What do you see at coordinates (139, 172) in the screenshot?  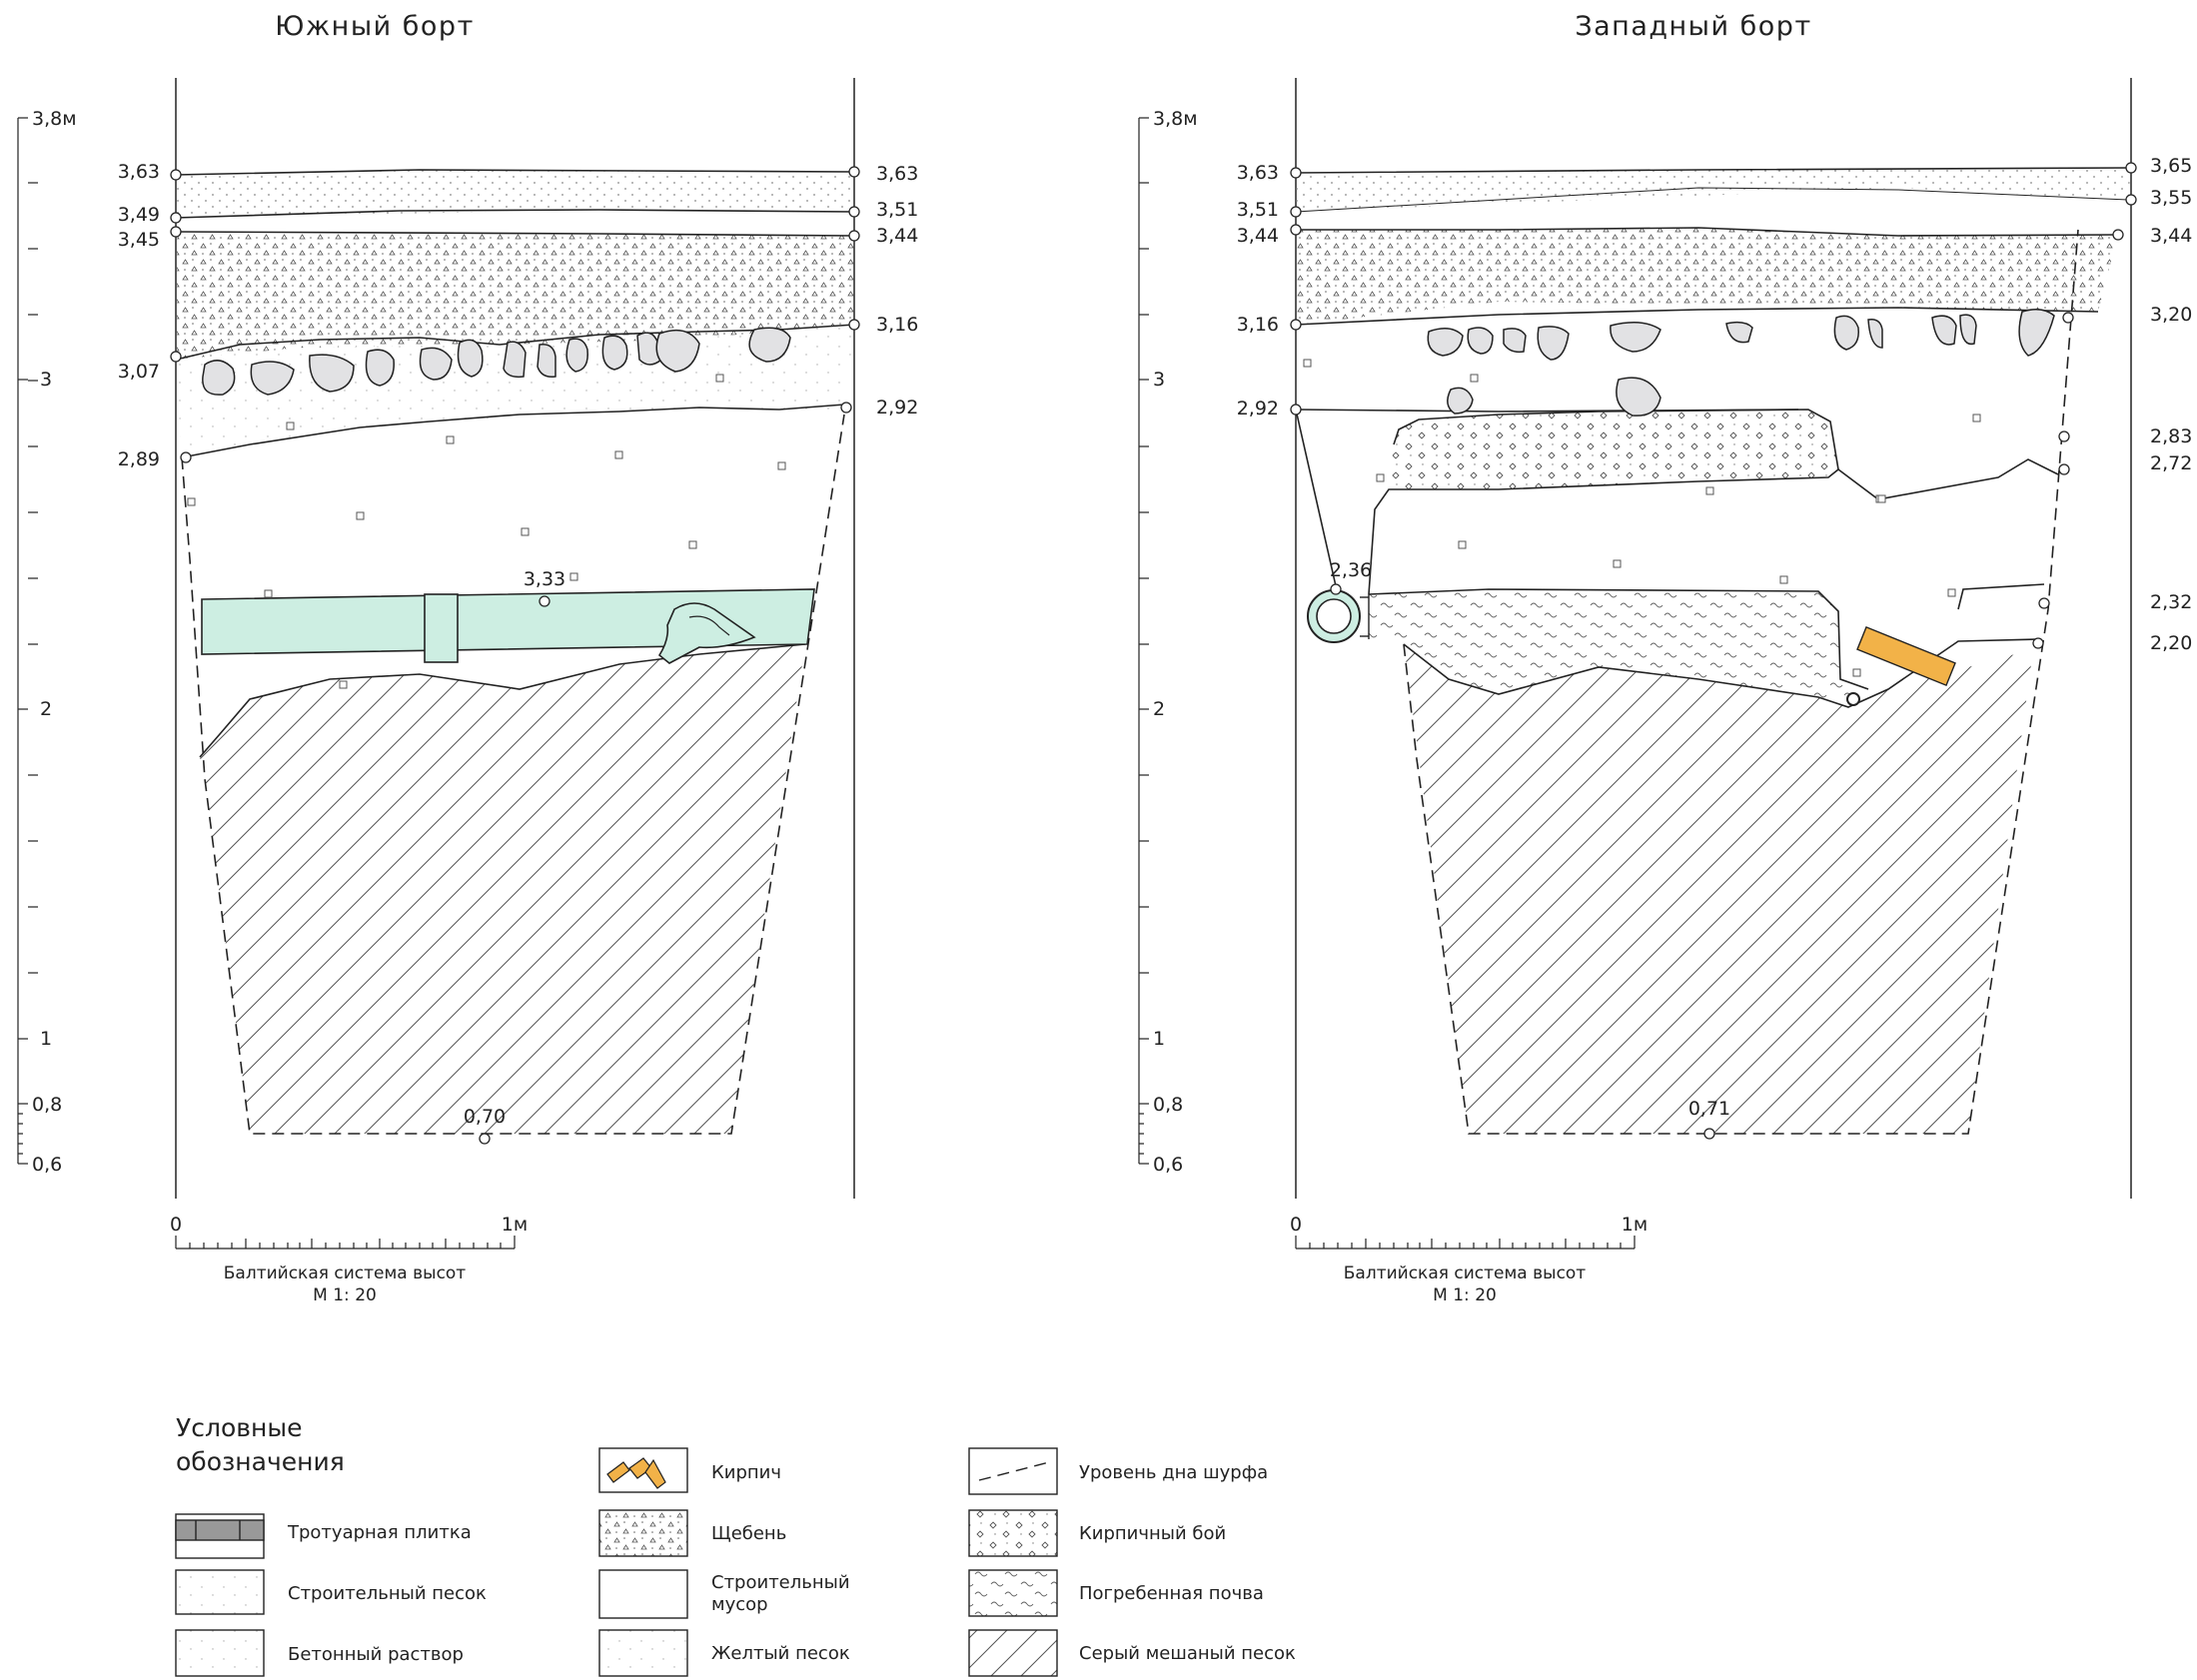 I see `south-left-mark-1: 3,63` at bounding box center [139, 172].